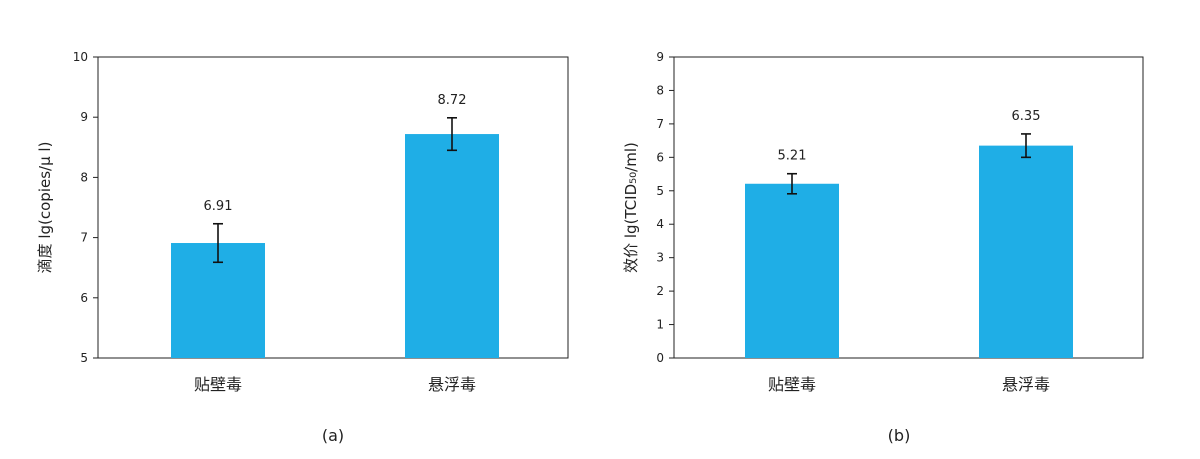 The height and width of the screenshot is (459, 1200). I want to click on y-tick-label-b-7: 7, so click(660, 124).